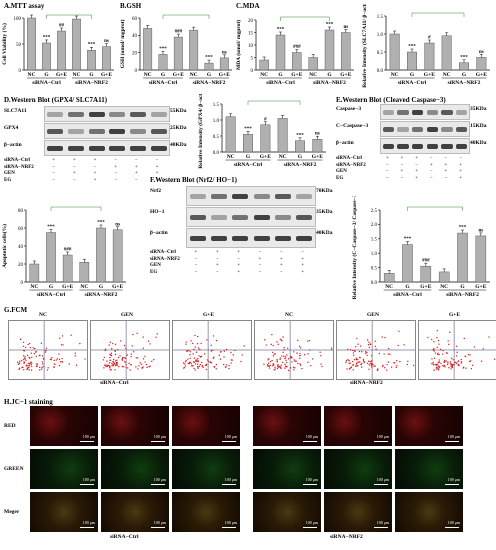  Describe the element at coordinates (28, 402) in the screenshot. I see `panel-h-title: H.JC−1 staining` at that location.